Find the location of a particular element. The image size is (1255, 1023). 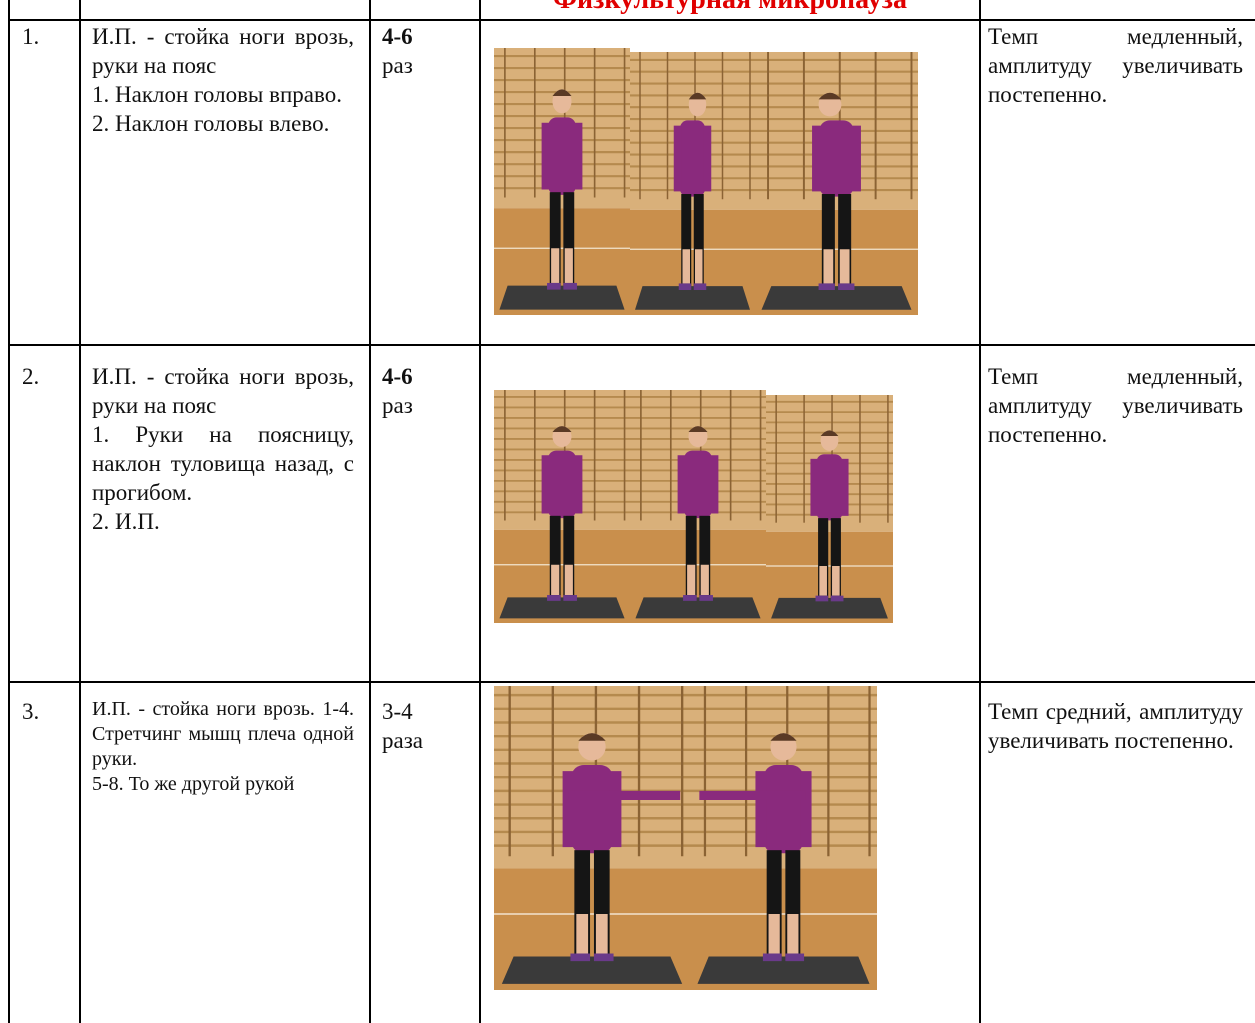

text: 2. И.П. is located at coordinates (126, 521).